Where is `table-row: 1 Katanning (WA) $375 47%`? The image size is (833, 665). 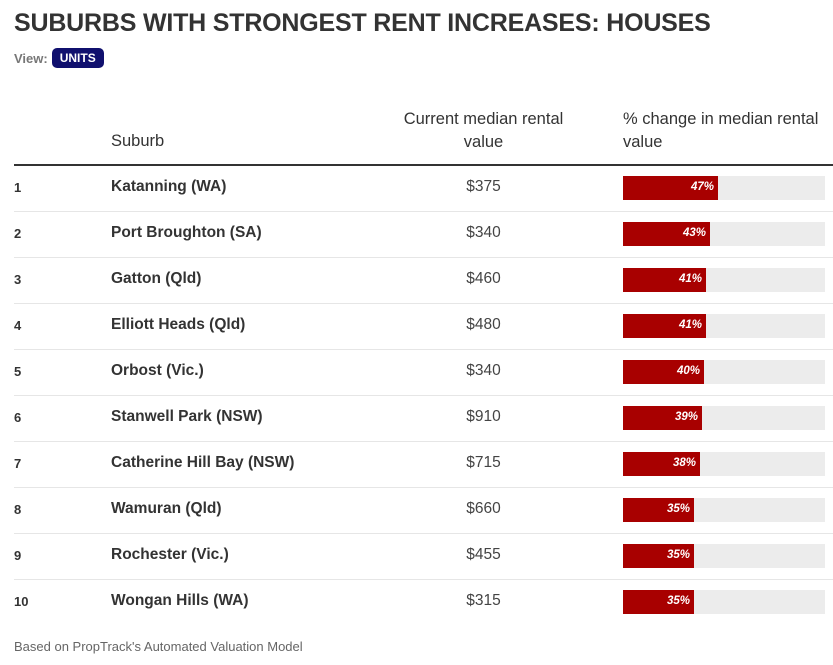 table-row: 1 Katanning (WA) $375 47% is located at coordinates (423, 189).